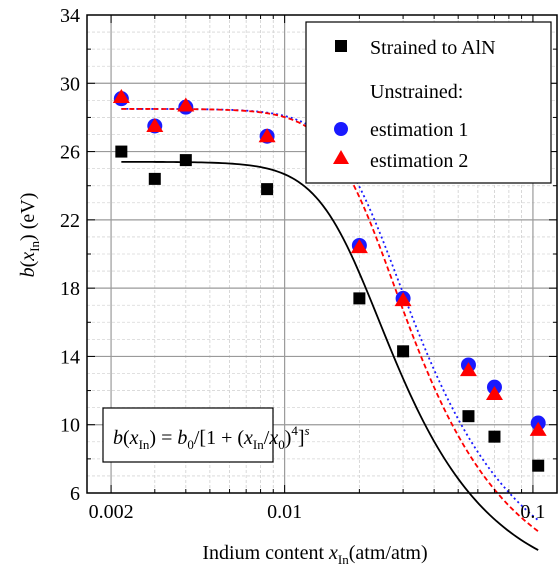  What do you see at coordinates (211, 437) in the screenshot?
I see `formula-text: b(xIn) = b0/[1 + (xIn/x0)4]s` at bounding box center [211, 437].